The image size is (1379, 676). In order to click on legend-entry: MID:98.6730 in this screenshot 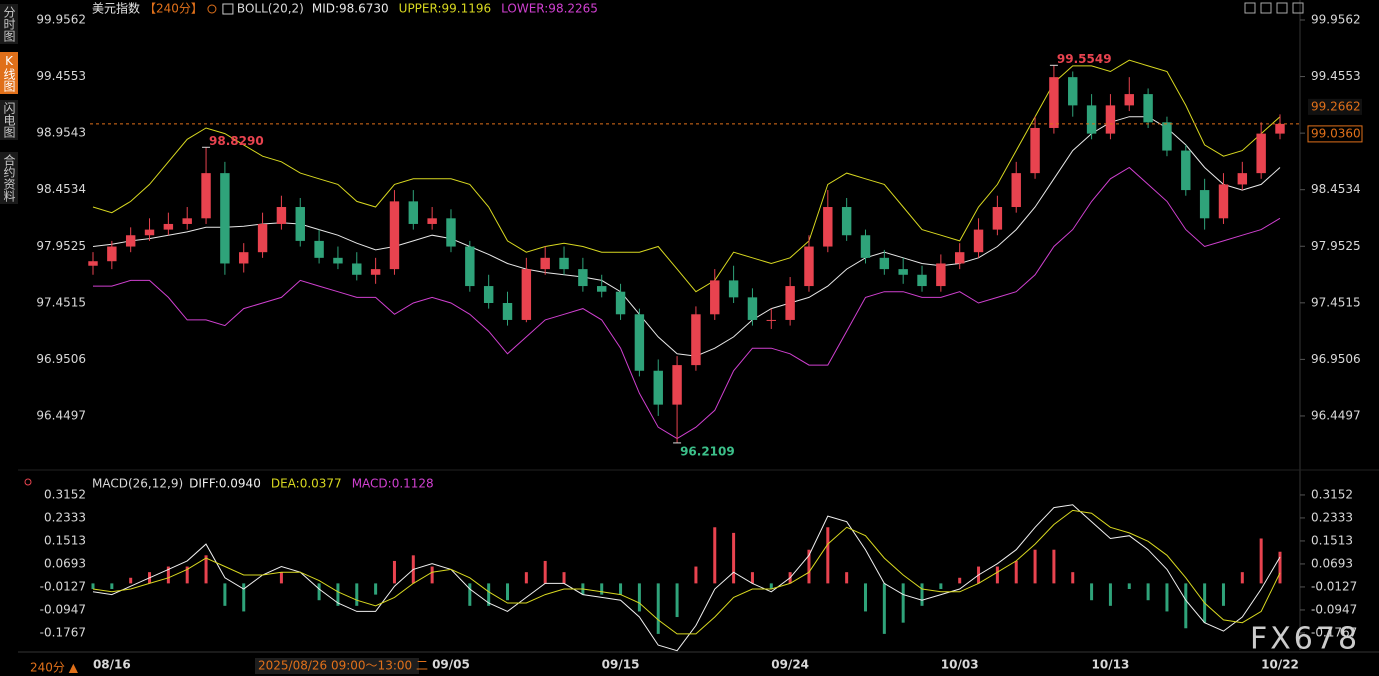, I will do `click(350, 9)`.